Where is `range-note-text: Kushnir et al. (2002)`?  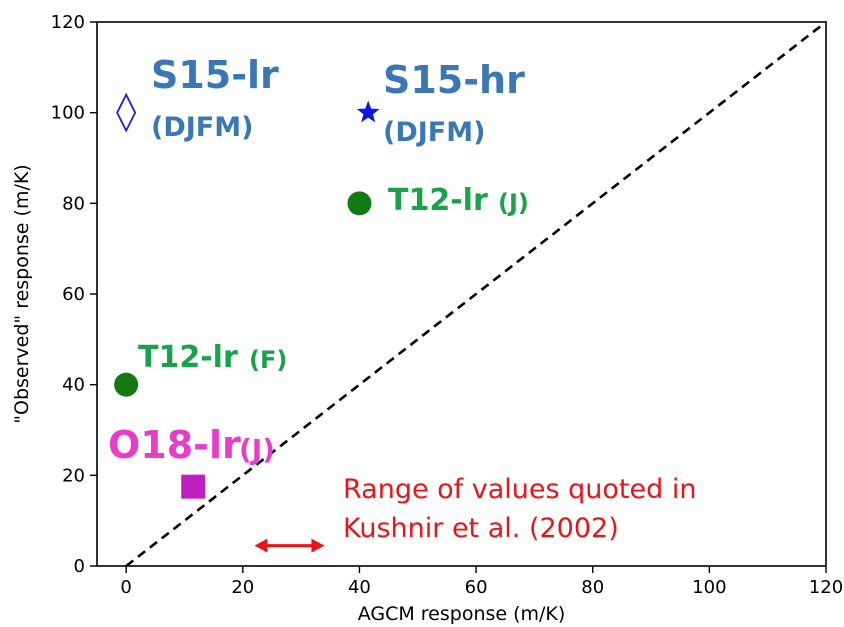 range-note-text: Kushnir et al. (2002) is located at coordinates (481, 528).